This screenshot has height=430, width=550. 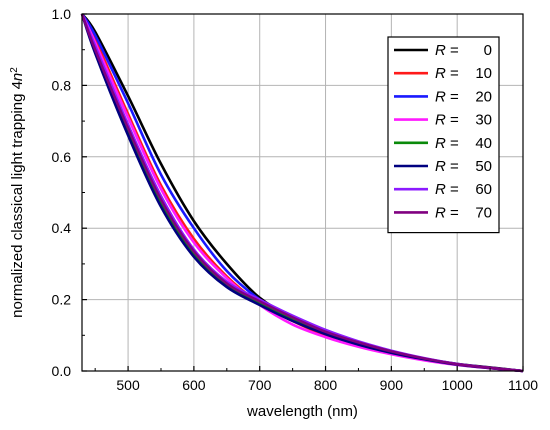 What do you see at coordinates (326, 385) in the screenshot?
I see `x-tick-label: 800` at bounding box center [326, 385].